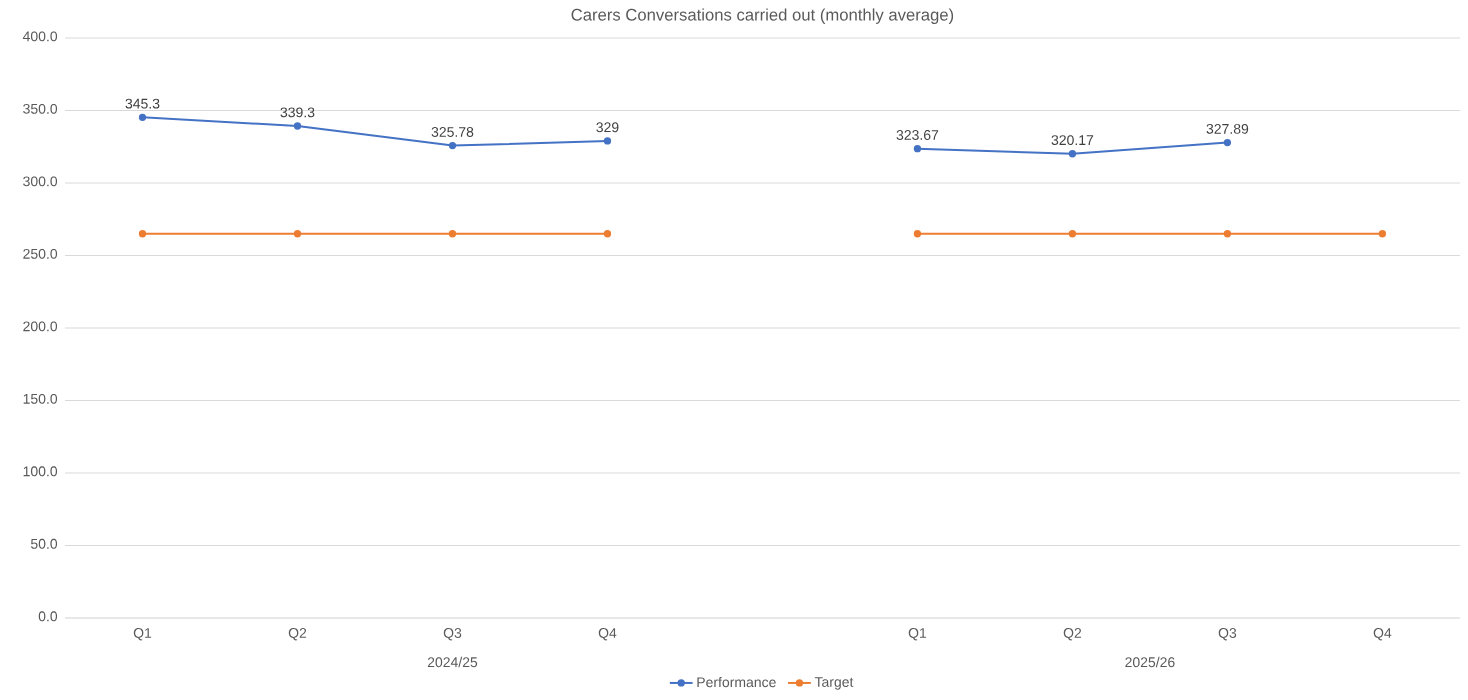  What do you see at coordinates (40, 326) in the screenshot?
I see `y-tick-label: 200.0` at bounding box center [40, 326].